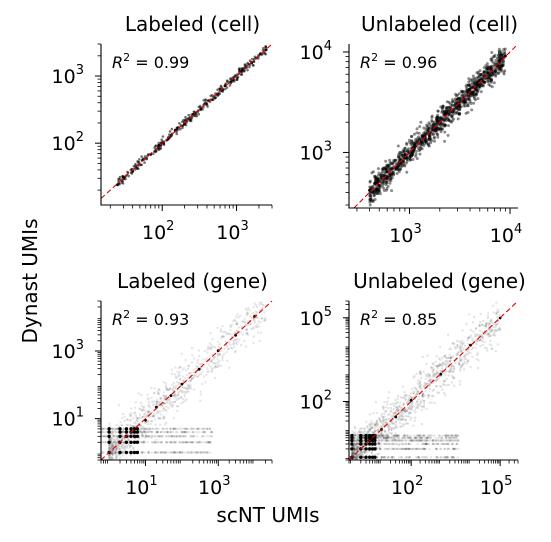  Describe the element at coordinates (68, 75) in the screenshot. I see `y-tick-label: 103` at that location.